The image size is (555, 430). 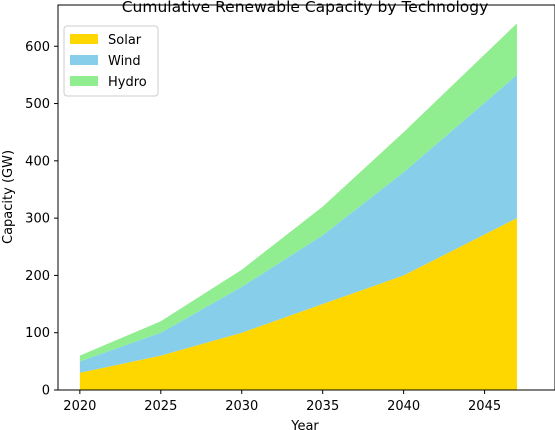 I want to click on y-tick-label: 100, so click(x=37, y=333).